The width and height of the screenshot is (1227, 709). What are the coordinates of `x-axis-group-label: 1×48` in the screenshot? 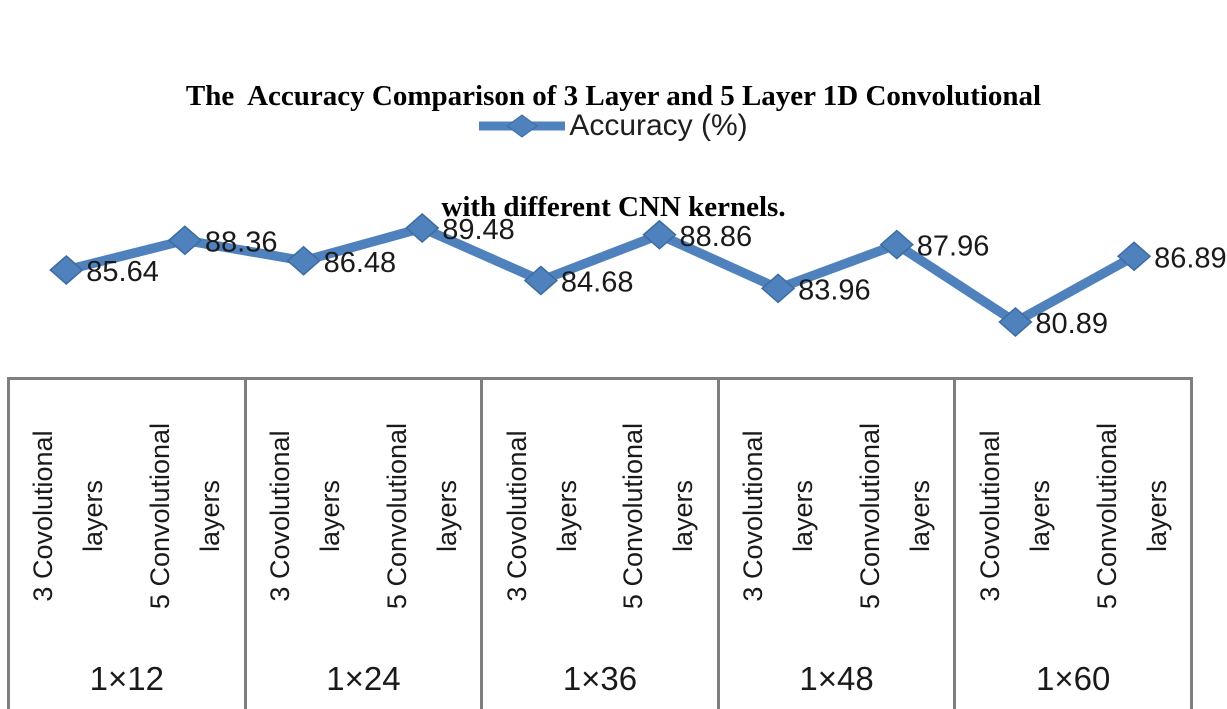 It's located at (836, 678).